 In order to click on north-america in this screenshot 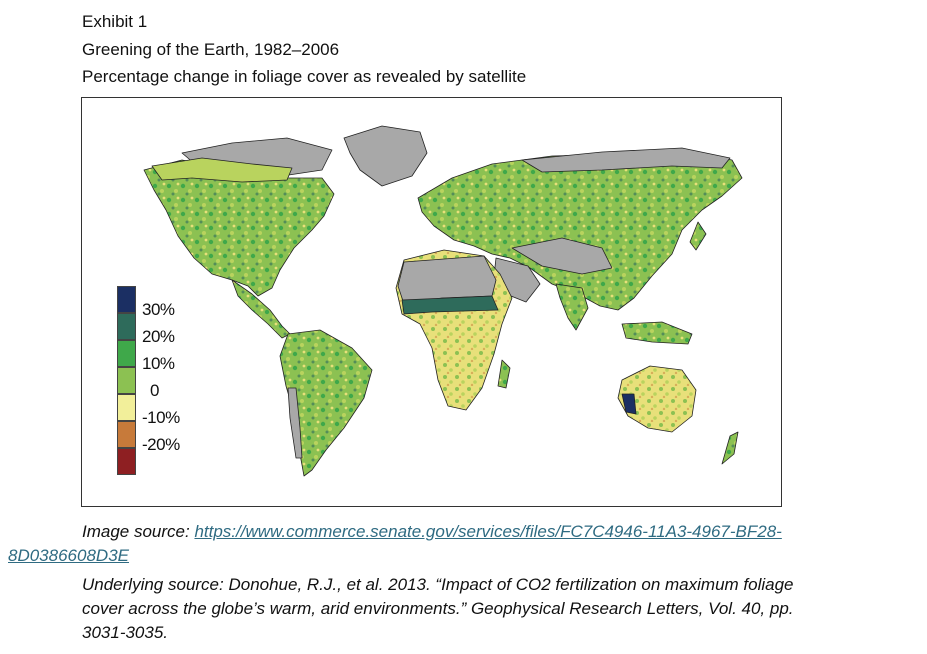, I will do `click(239, 228)`.